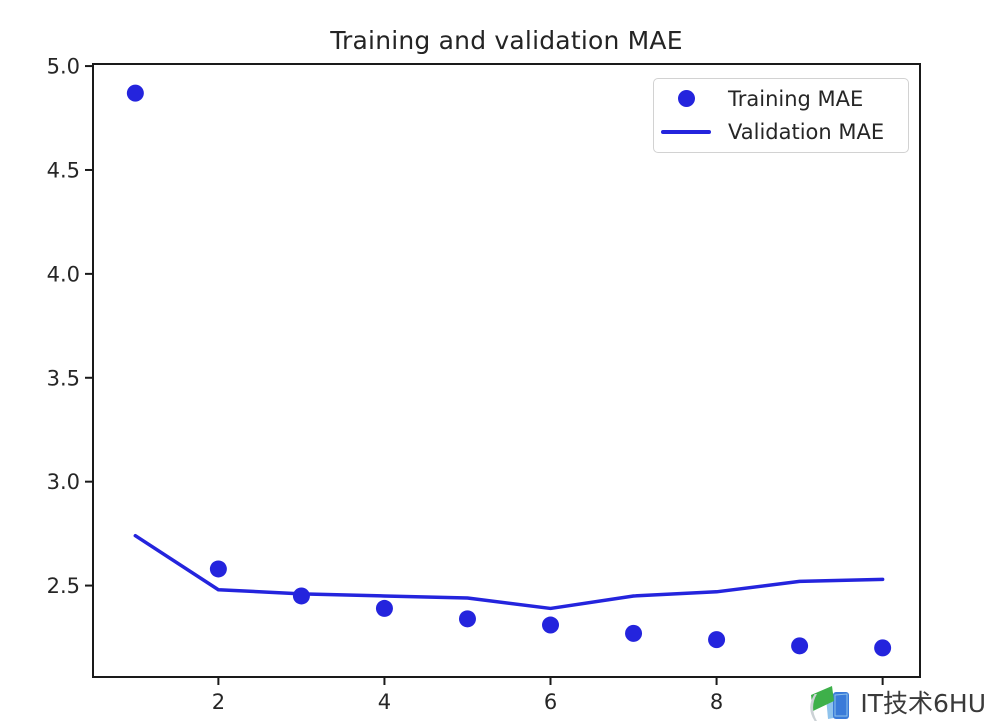 Image resolution: width=988 pixels, height=726 pixels. Describe the element at coordinates (716, 702) in the screenshot. I see `x-tick-label: 8` at that location.